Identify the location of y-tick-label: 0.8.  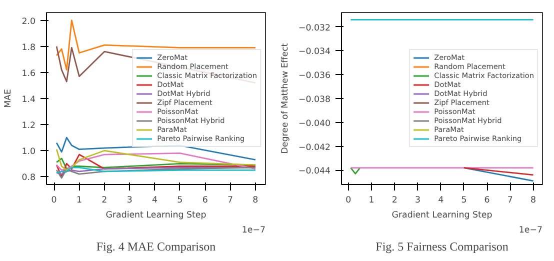
(29, 178).